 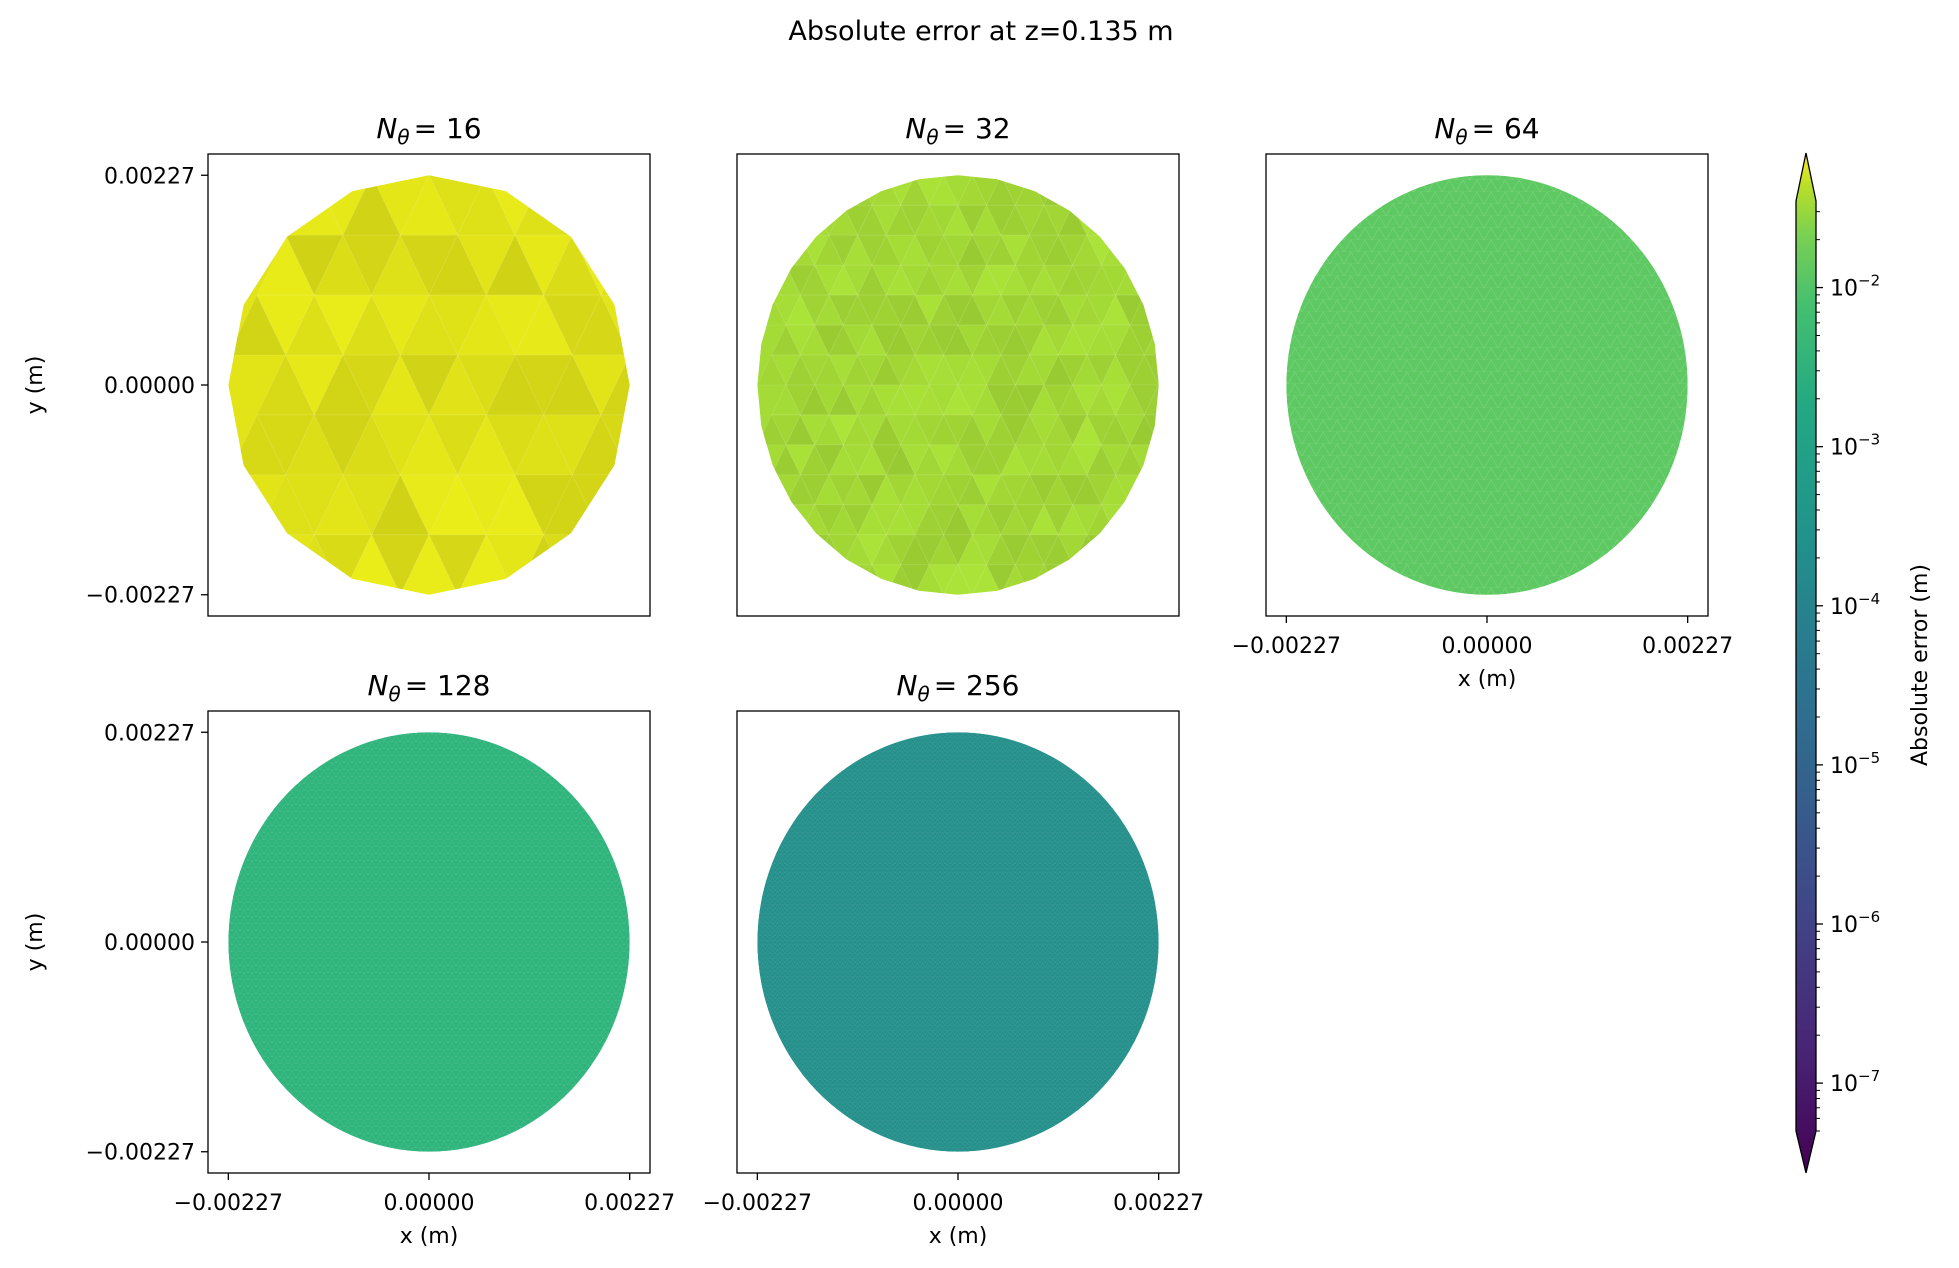 What do you see at coordinates (1848, 671) in the screenshot?
I see `colorbar-ticks: 10⁻² 10⁻³ 10⁻⁴ 10⁻⁵ 10⁻⁶ 10⁻⁷` at bounding box center [1848, 671].